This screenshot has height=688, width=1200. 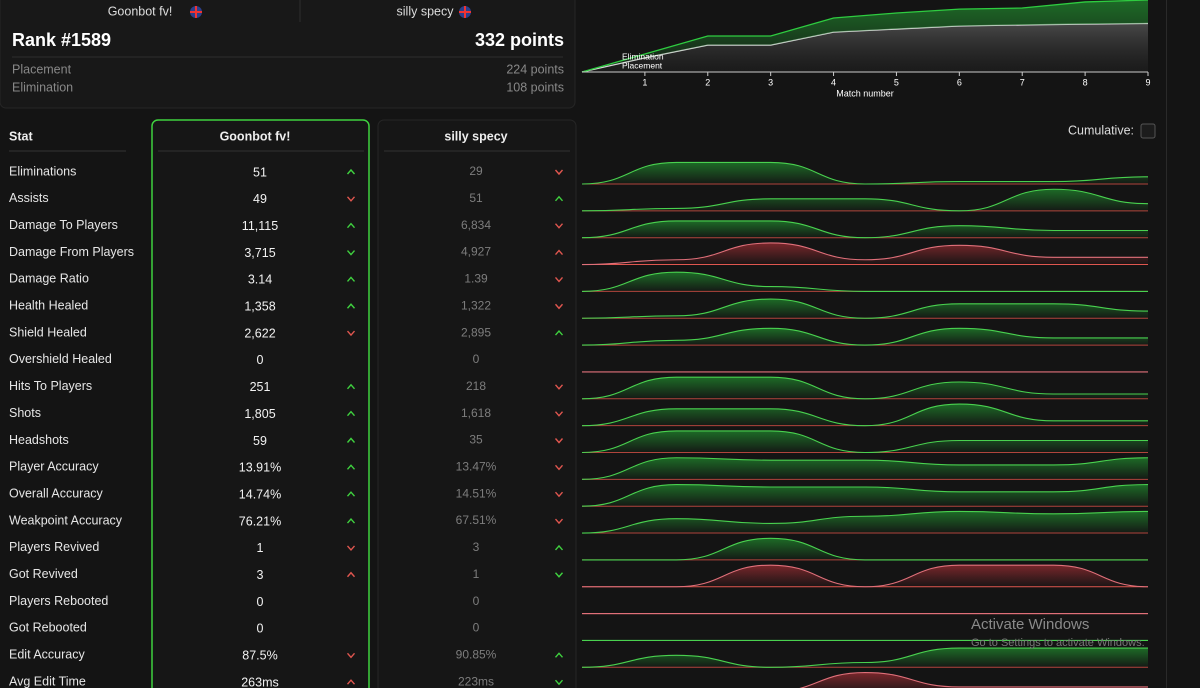 What do you see at coordinates (579, 200) in the screenshot?
I see `stat-row: Assists 49 51` at bounding box center [579, 200].